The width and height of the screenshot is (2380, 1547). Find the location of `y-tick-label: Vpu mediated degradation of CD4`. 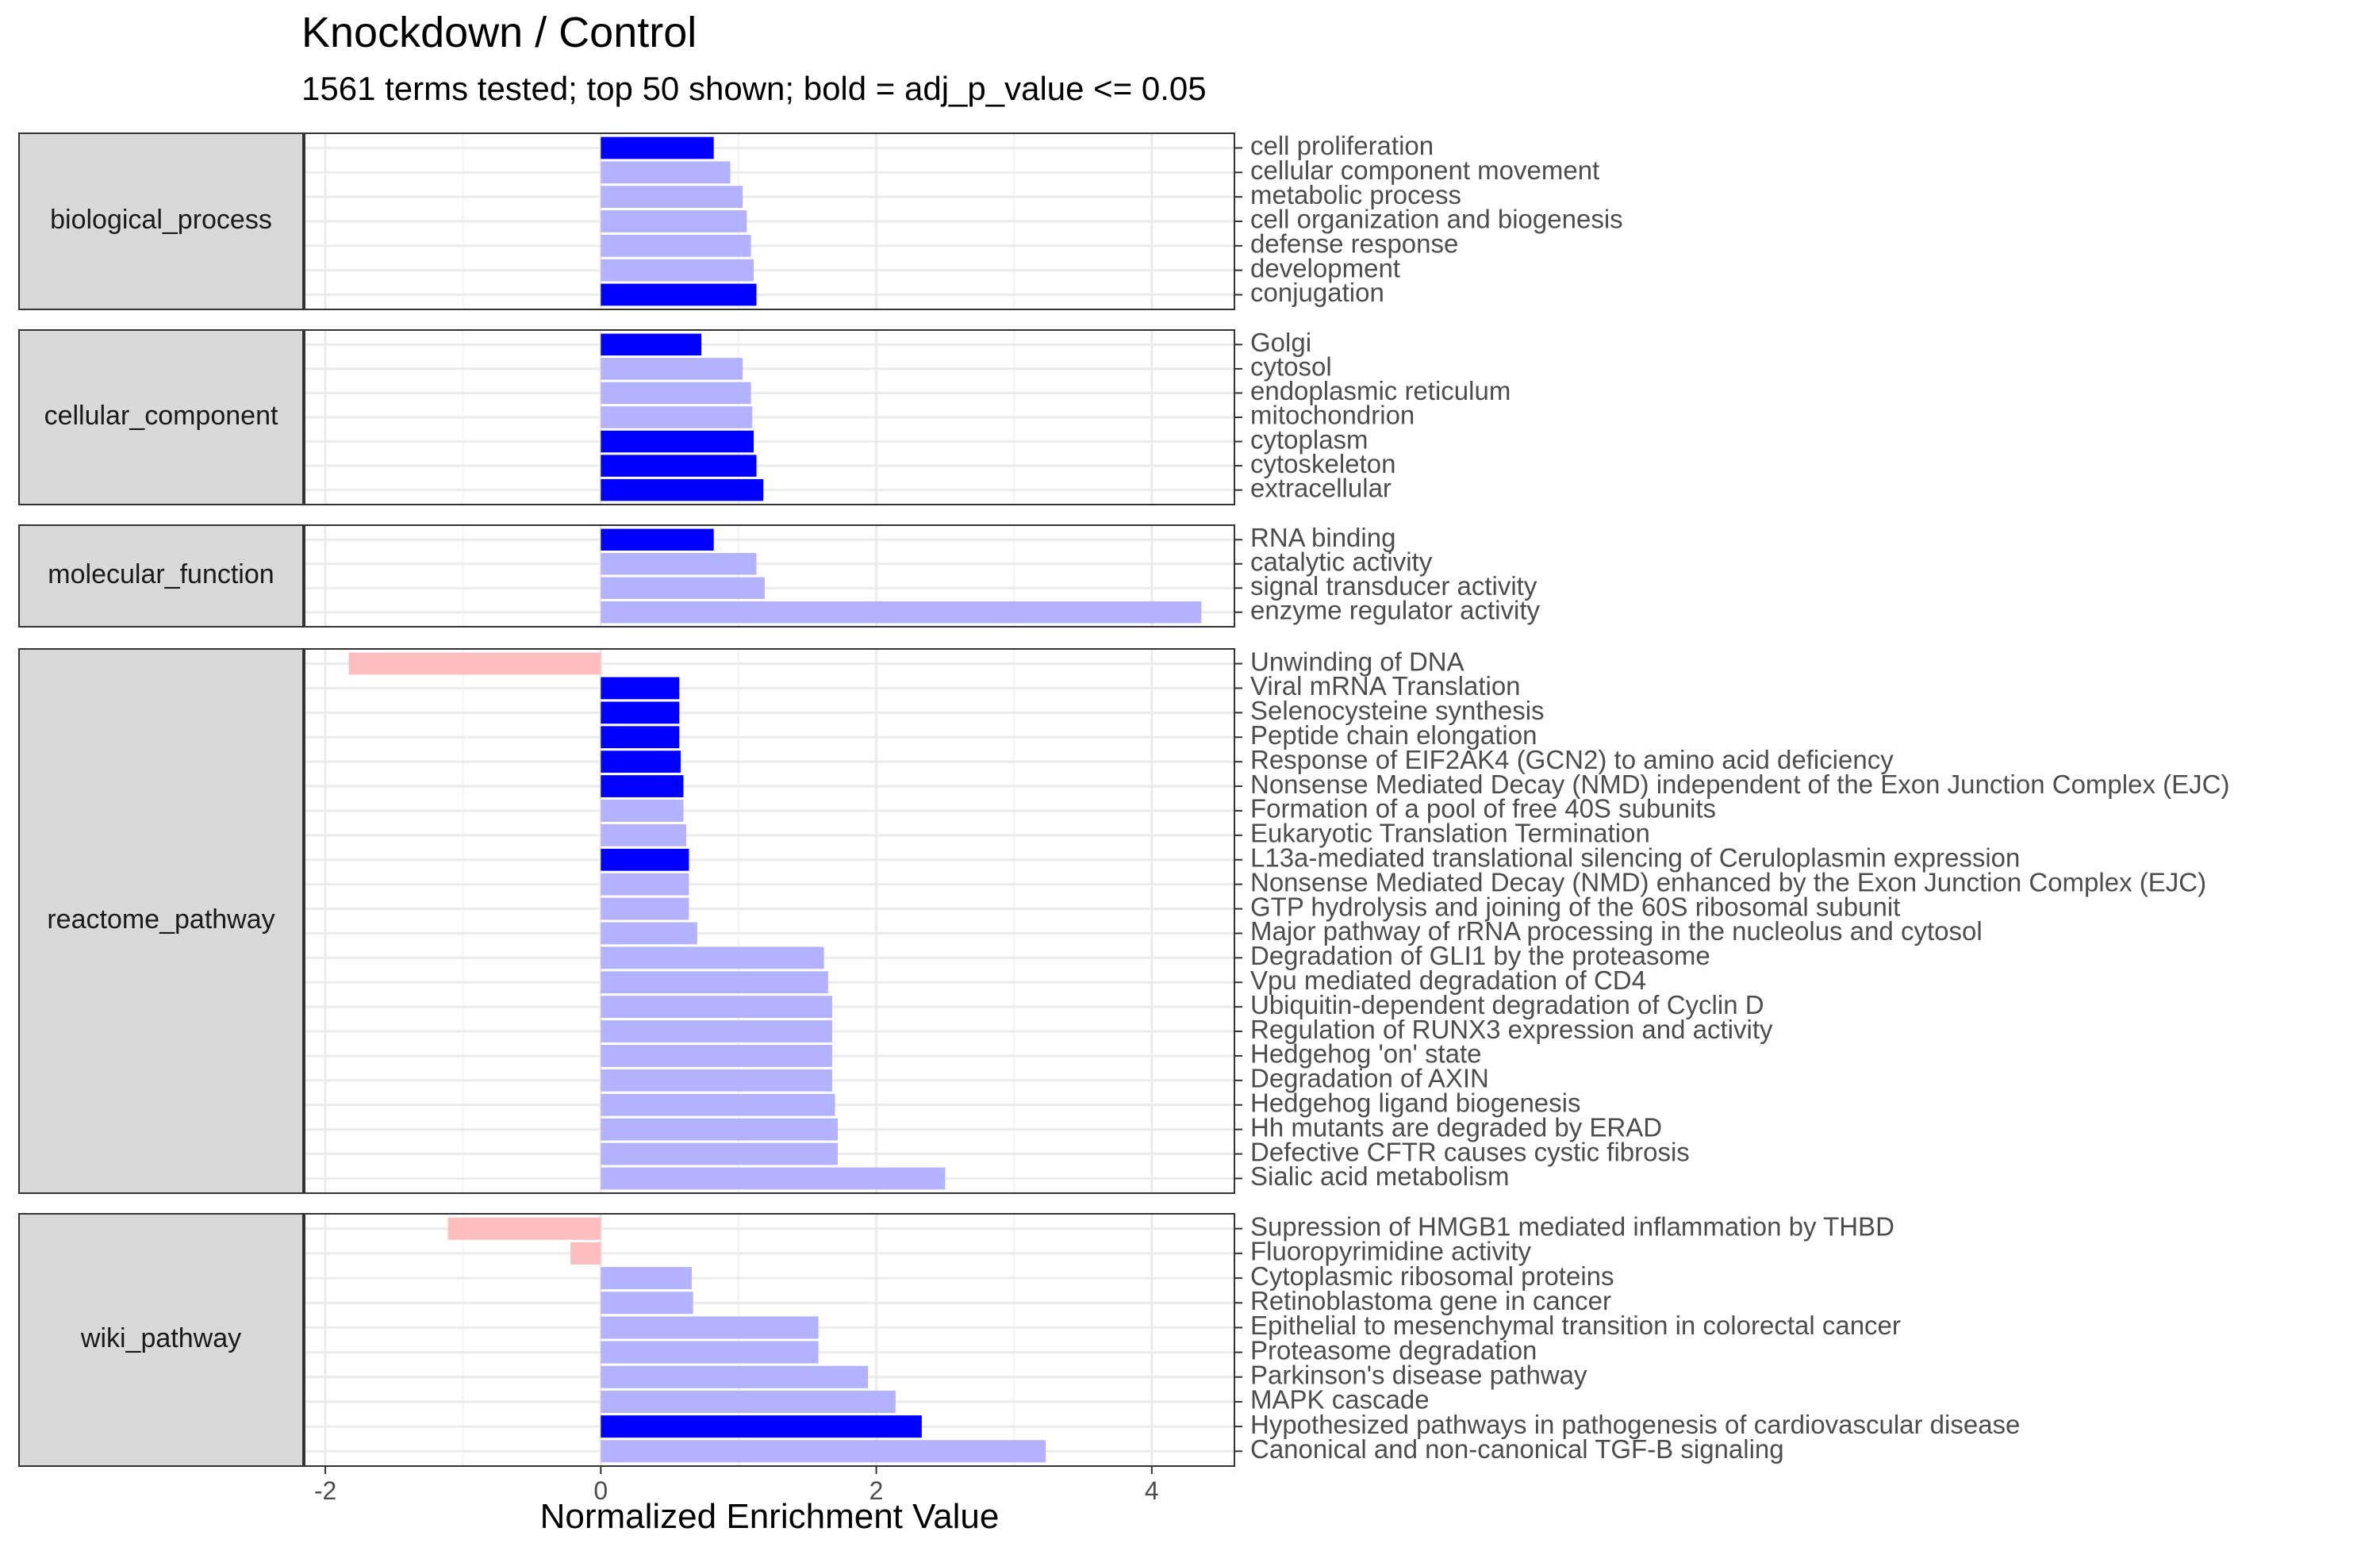

y-tick-label: Vpu mediated degradation of CD4 is located at coordinates (1448, 980).